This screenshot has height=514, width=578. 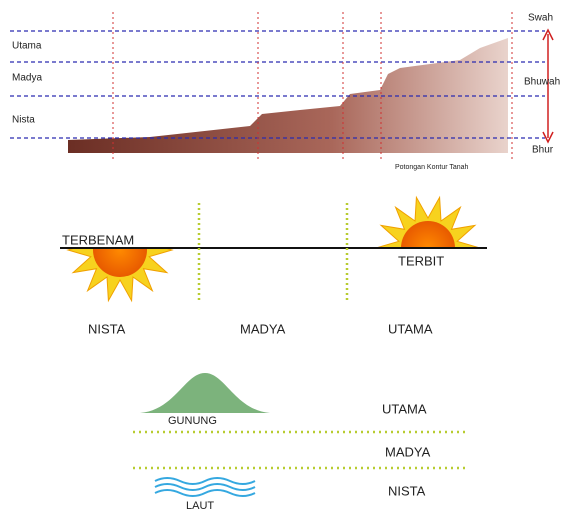 I want to click on sunrise-sun, so click(x=428, y=221).